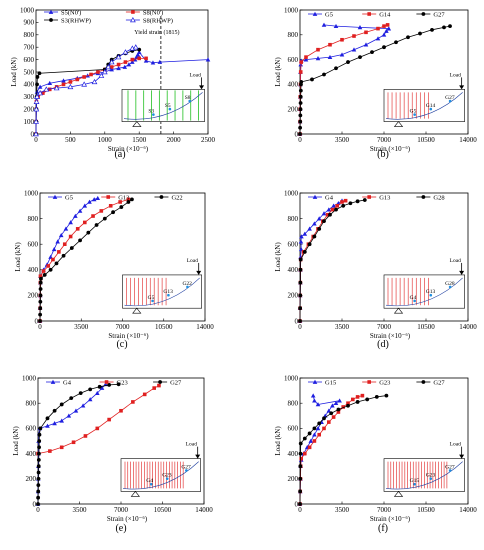 Image resolution: width=484 pixels, height=550 pixels. Describe the element at coordinates (70, 140) in the screenshot. I see `x-tick-label: 500` at that location.